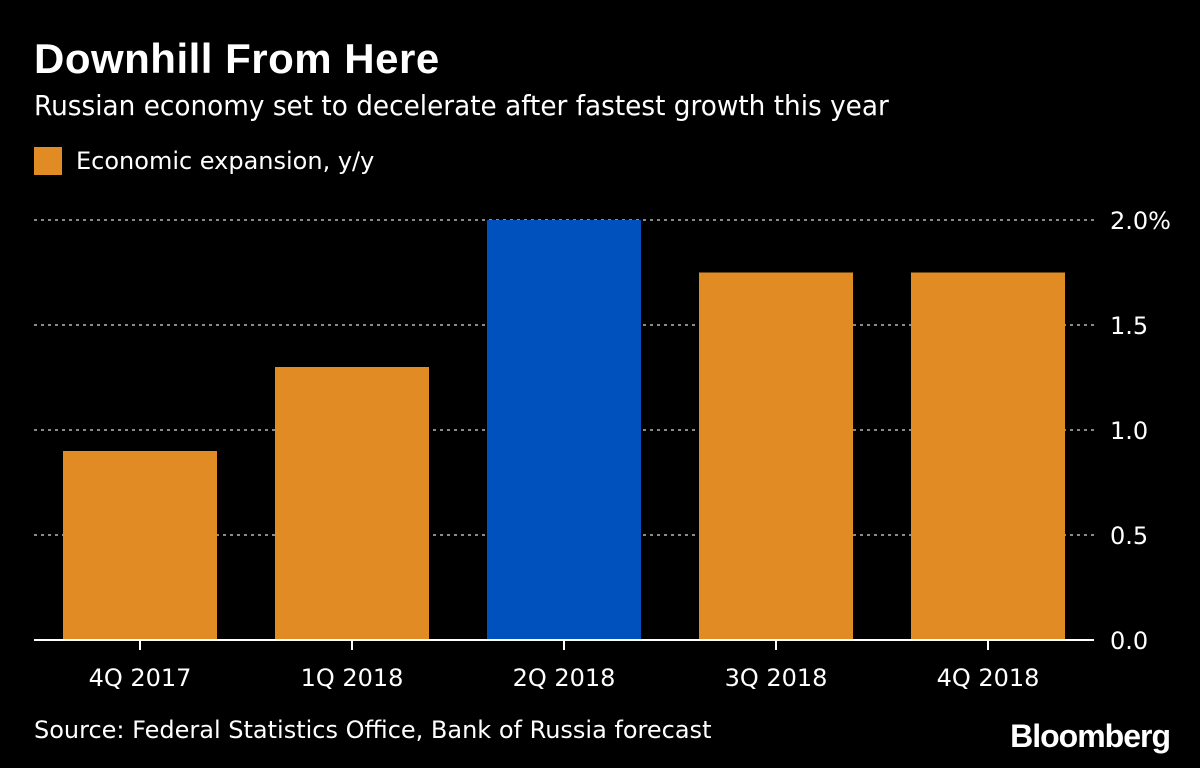 Image resolution: width=1200 pixels, height=768 pixels. Describe the element at coordinates (1129, 536) in the screenshot. I see `y-tick-label: 0.5` at that location.